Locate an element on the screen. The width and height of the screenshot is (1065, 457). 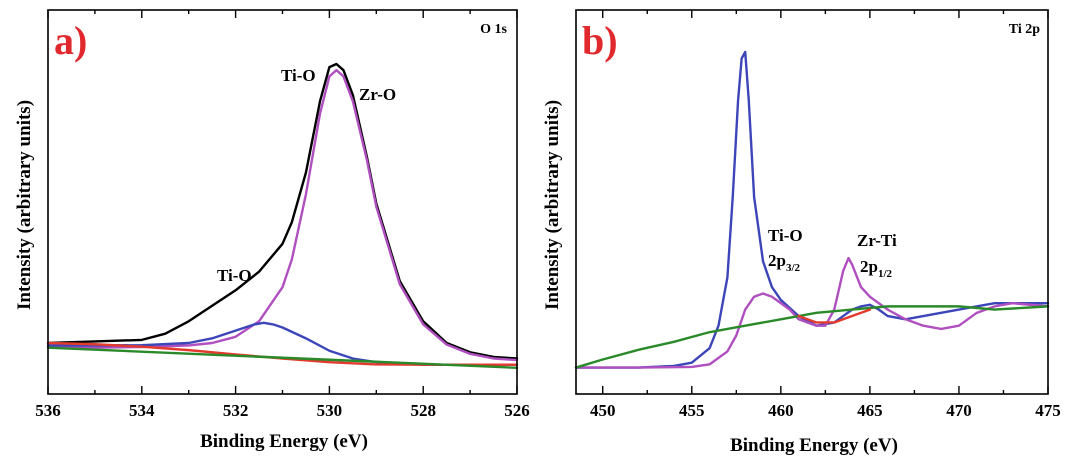
panel-b-2p-1-2-sub: 1/2 is located at coordinates (885, 274).